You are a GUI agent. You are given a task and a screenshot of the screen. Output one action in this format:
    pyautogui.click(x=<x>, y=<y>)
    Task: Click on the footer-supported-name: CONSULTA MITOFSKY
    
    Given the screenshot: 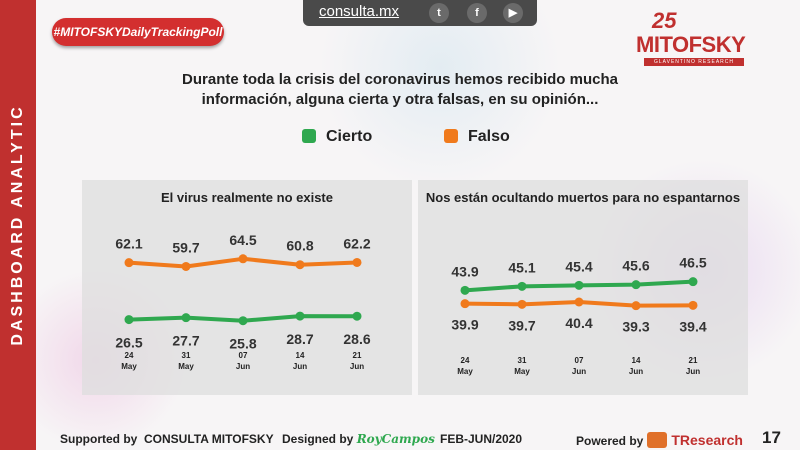 What is the action you would take?
    pyautogui.click(x=209, y=439)
    